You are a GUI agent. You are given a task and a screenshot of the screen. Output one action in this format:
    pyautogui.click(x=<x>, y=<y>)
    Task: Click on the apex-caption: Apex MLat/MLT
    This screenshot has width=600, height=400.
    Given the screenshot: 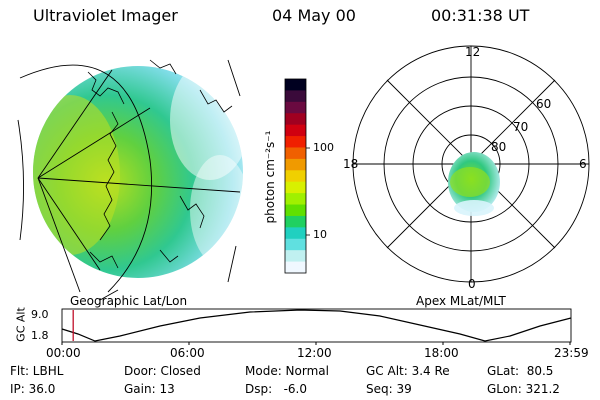 What is the action you would take?
    pyautogui.click(x=461, y=301)
    